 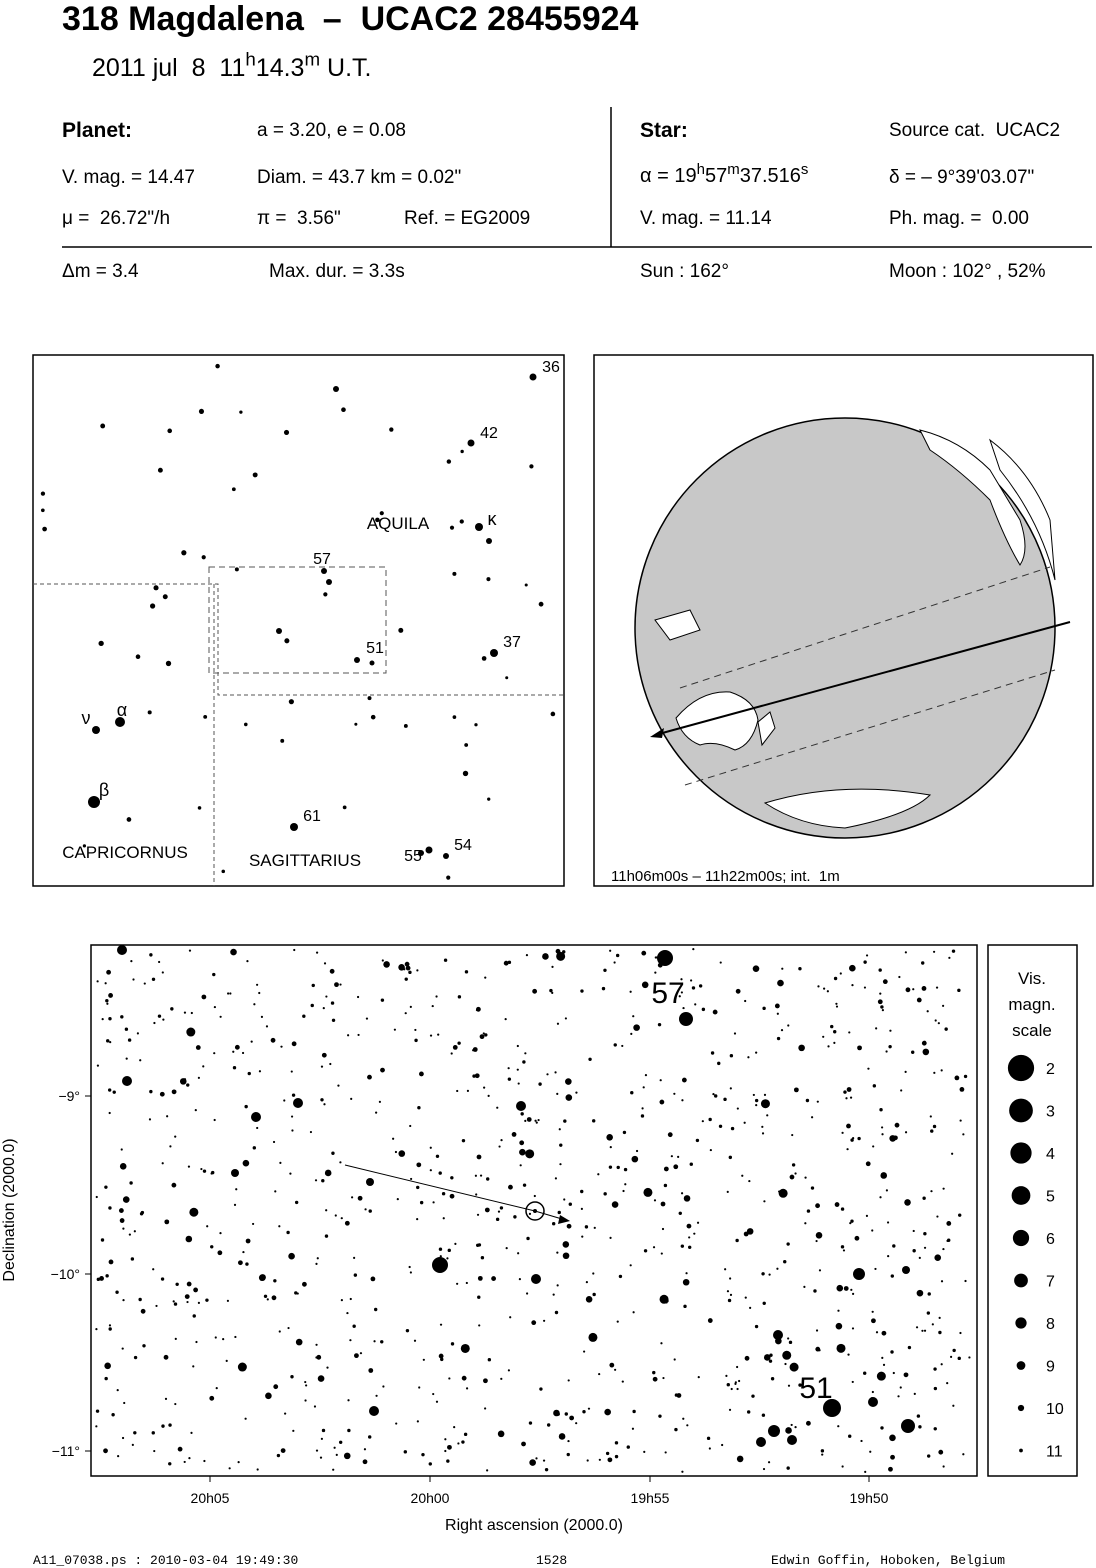 I want to click on field: Moon : 102° , 52%, so click(x=967, y=271).